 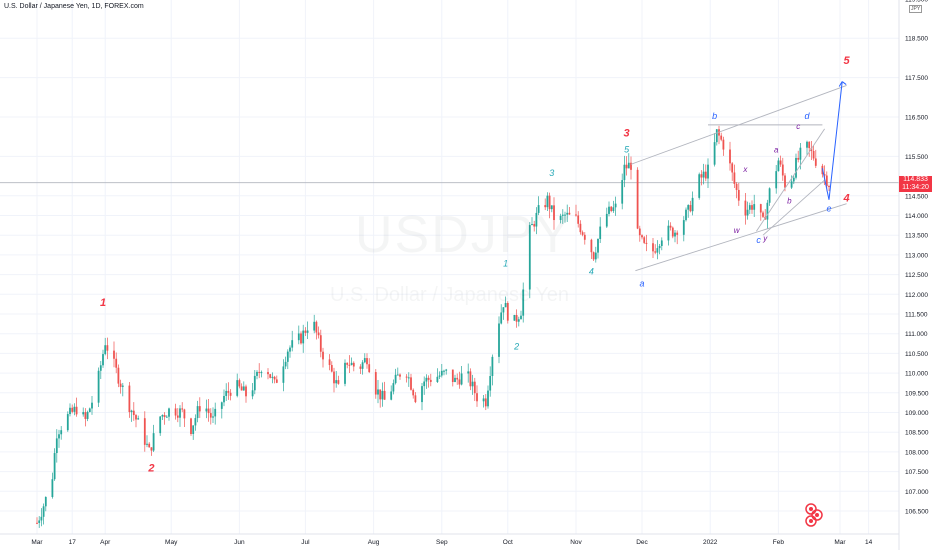 I want to click on price-tick-label: 118.500, so click(x=916, y=39).